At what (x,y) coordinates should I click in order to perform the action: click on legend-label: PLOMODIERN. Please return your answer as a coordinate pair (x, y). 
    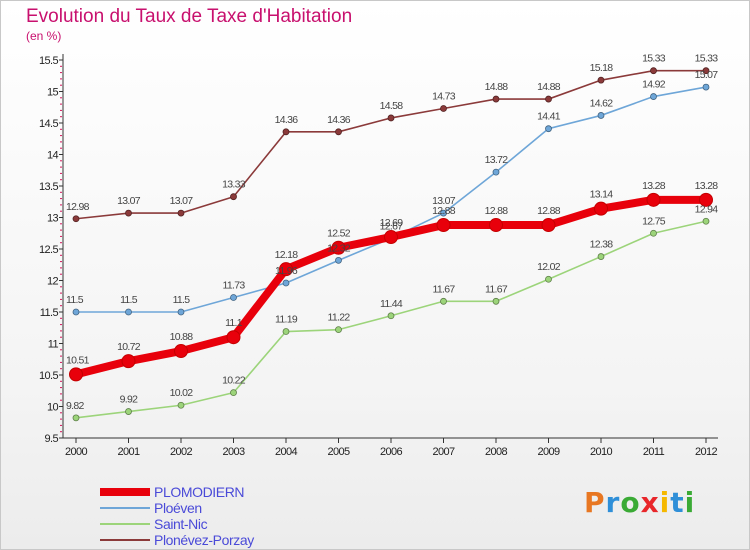
    Looking at the image, I should click on (199, 492).